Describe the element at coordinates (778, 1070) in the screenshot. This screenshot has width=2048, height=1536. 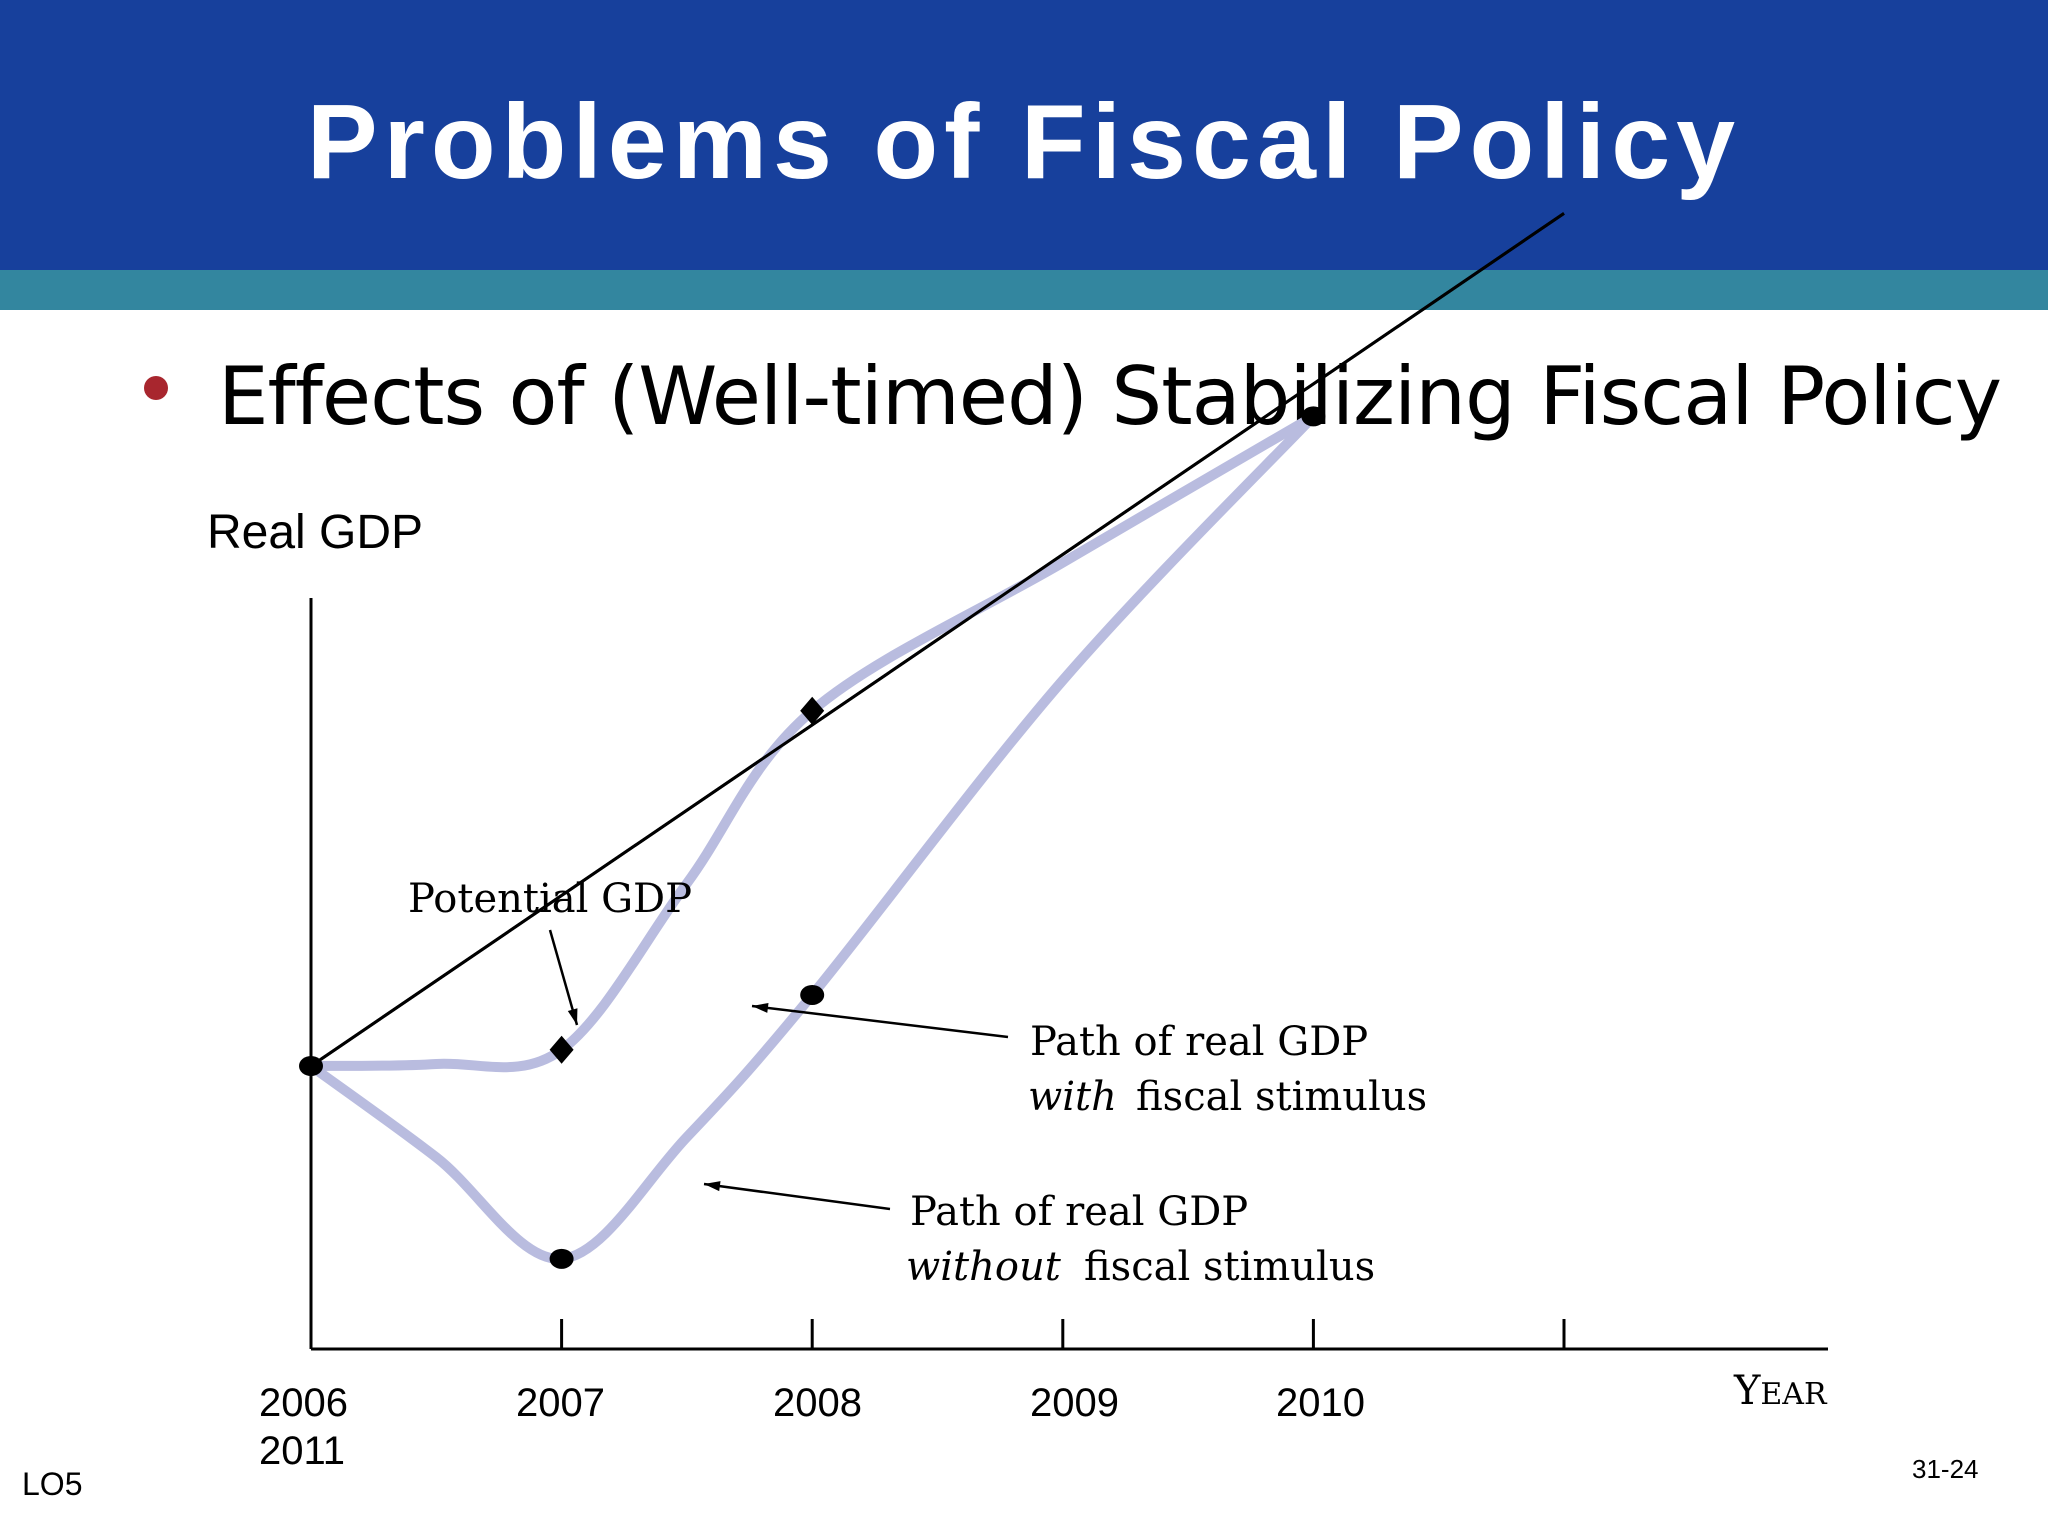
I see `chart-annotations` at that location.